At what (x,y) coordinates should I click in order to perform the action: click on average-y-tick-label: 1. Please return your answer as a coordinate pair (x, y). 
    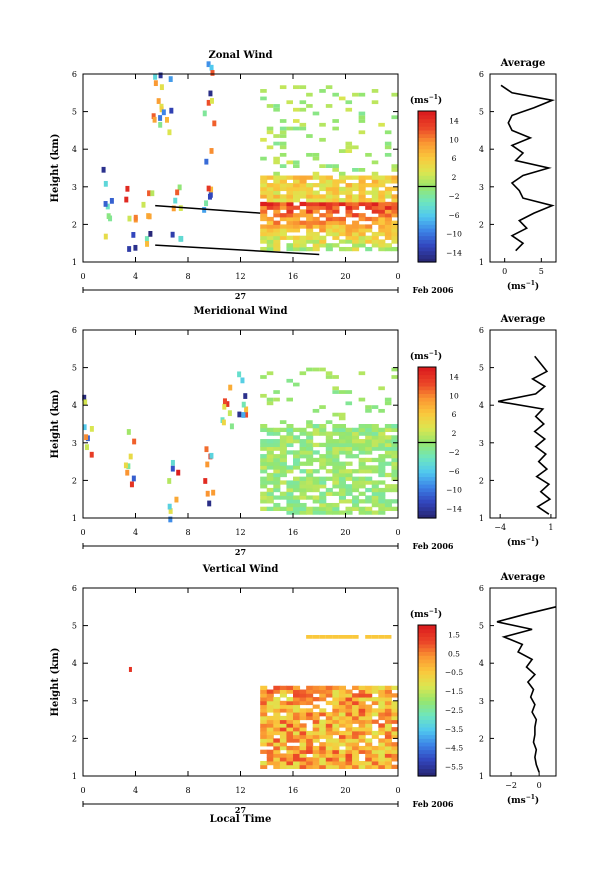
    Looking at the image, I should click on (481, 776).